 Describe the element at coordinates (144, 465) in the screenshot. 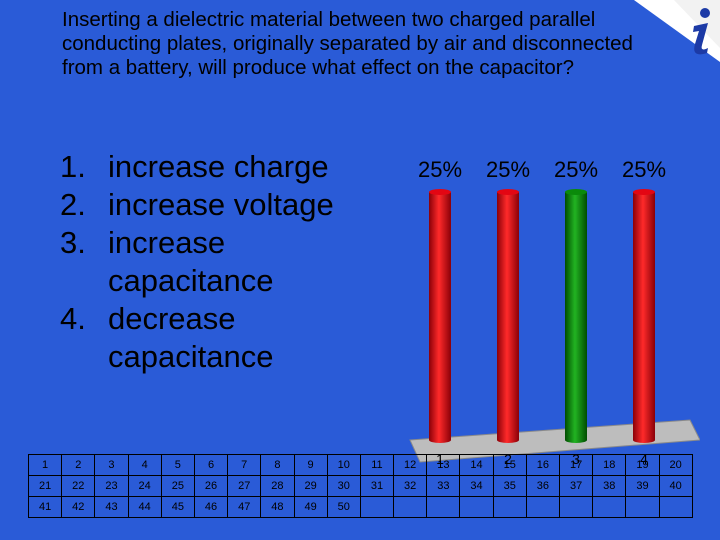

I see `grid-cell: 4` at that location.